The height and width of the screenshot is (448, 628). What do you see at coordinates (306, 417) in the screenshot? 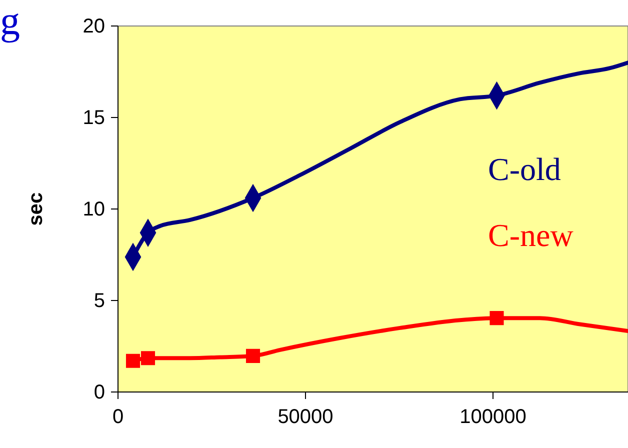
I see `x-tick-label: 50000` at bounding box center [306, 417].